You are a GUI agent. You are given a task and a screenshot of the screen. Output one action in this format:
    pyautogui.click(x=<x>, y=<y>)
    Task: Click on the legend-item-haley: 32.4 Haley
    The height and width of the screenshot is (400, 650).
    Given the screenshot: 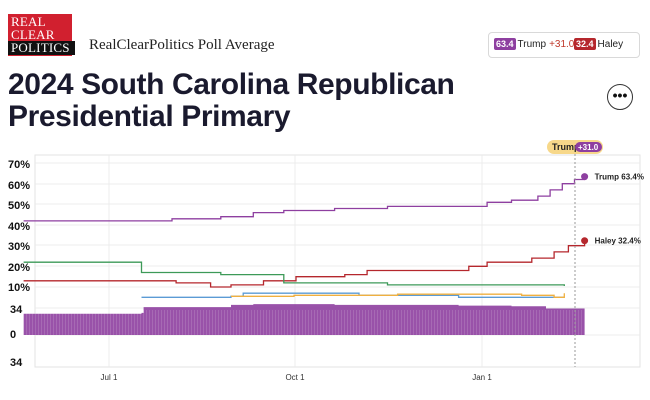 What is the action you would take?
    pyautogui.click(x=598, y=44)
    